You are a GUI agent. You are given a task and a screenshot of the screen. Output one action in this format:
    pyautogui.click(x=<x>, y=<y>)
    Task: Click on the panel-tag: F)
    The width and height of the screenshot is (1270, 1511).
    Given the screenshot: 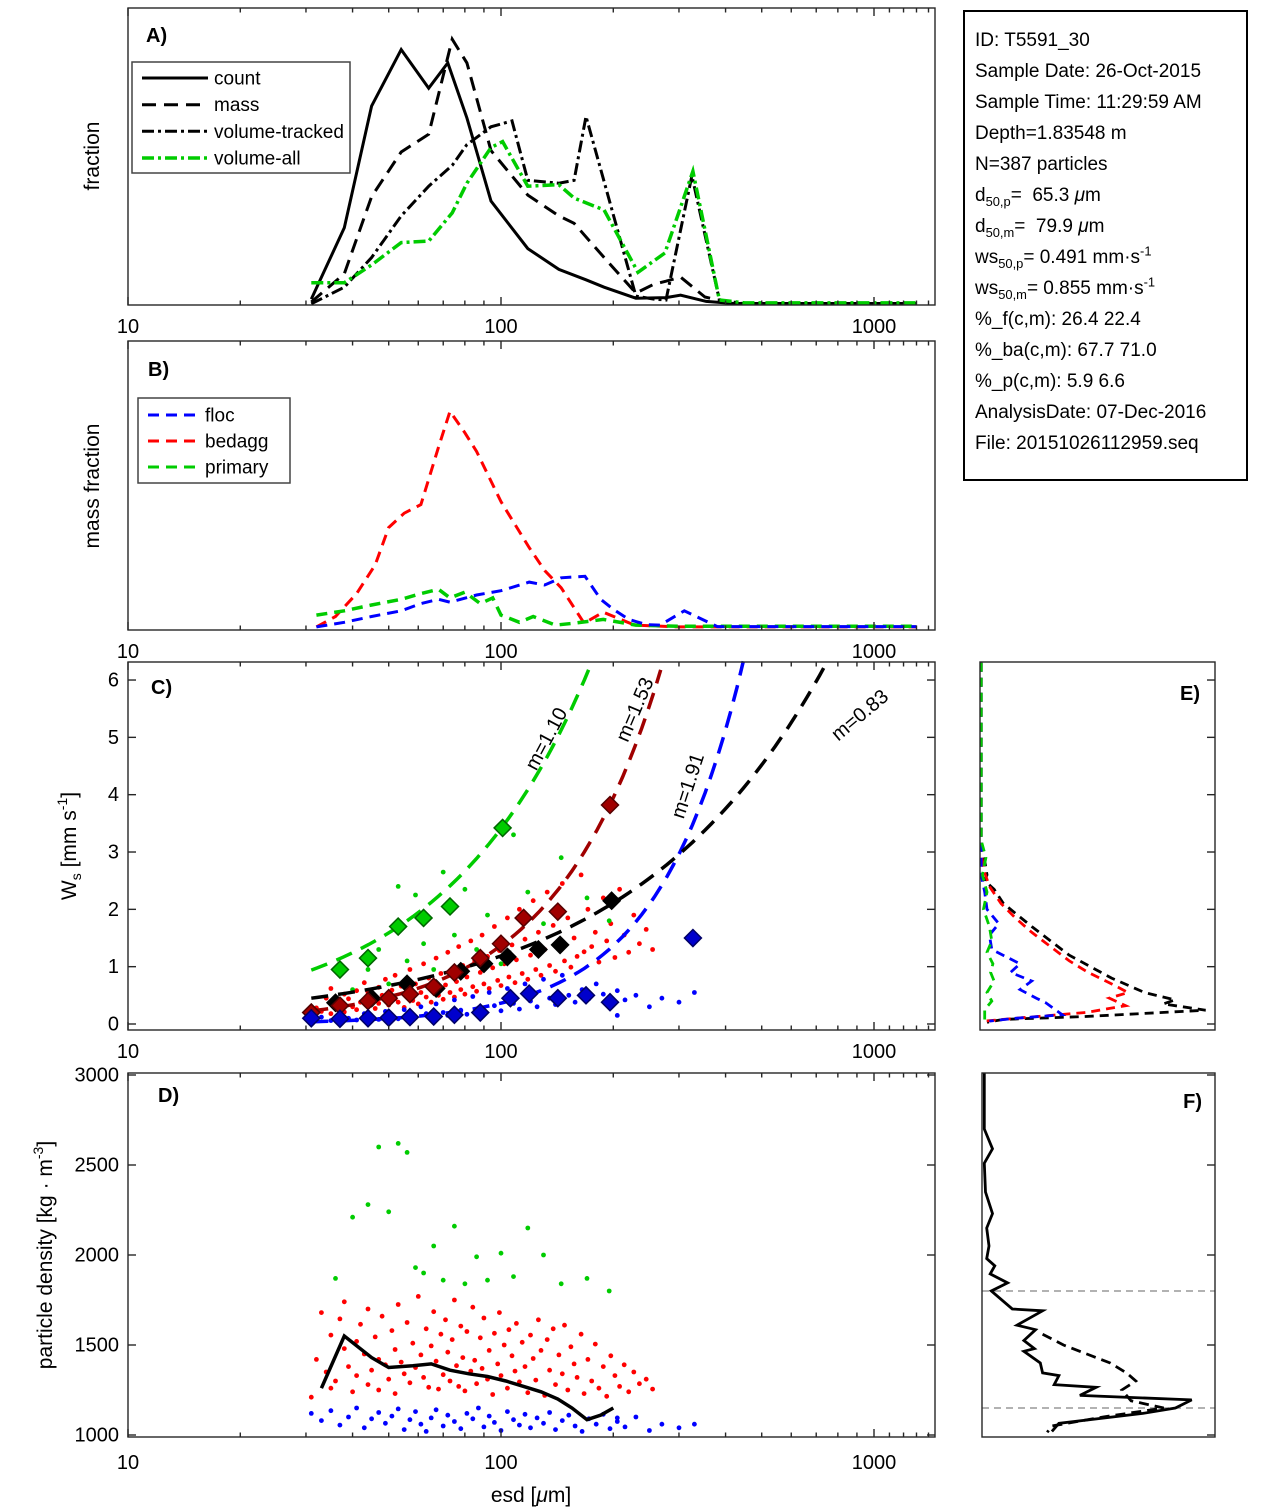 What is the action you would take?
    pyautogui.click(x=1192, y=1102)
    